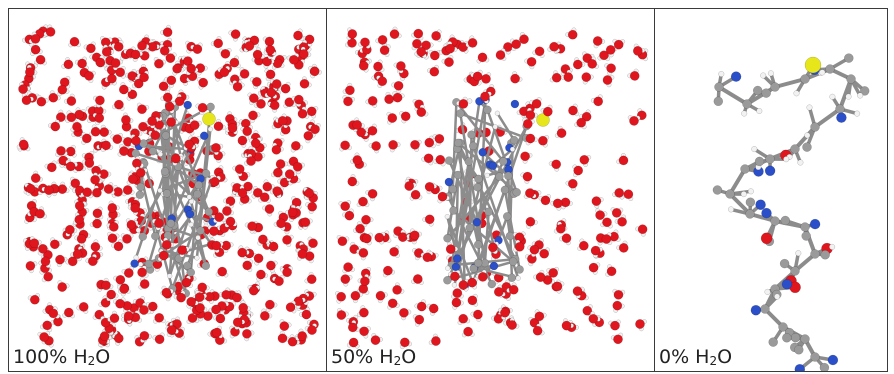 This screenshot has height=374, width=894. Describe the element at coordinates (209, 119) in the screenshot. I see `sulfur-atom` at that location.